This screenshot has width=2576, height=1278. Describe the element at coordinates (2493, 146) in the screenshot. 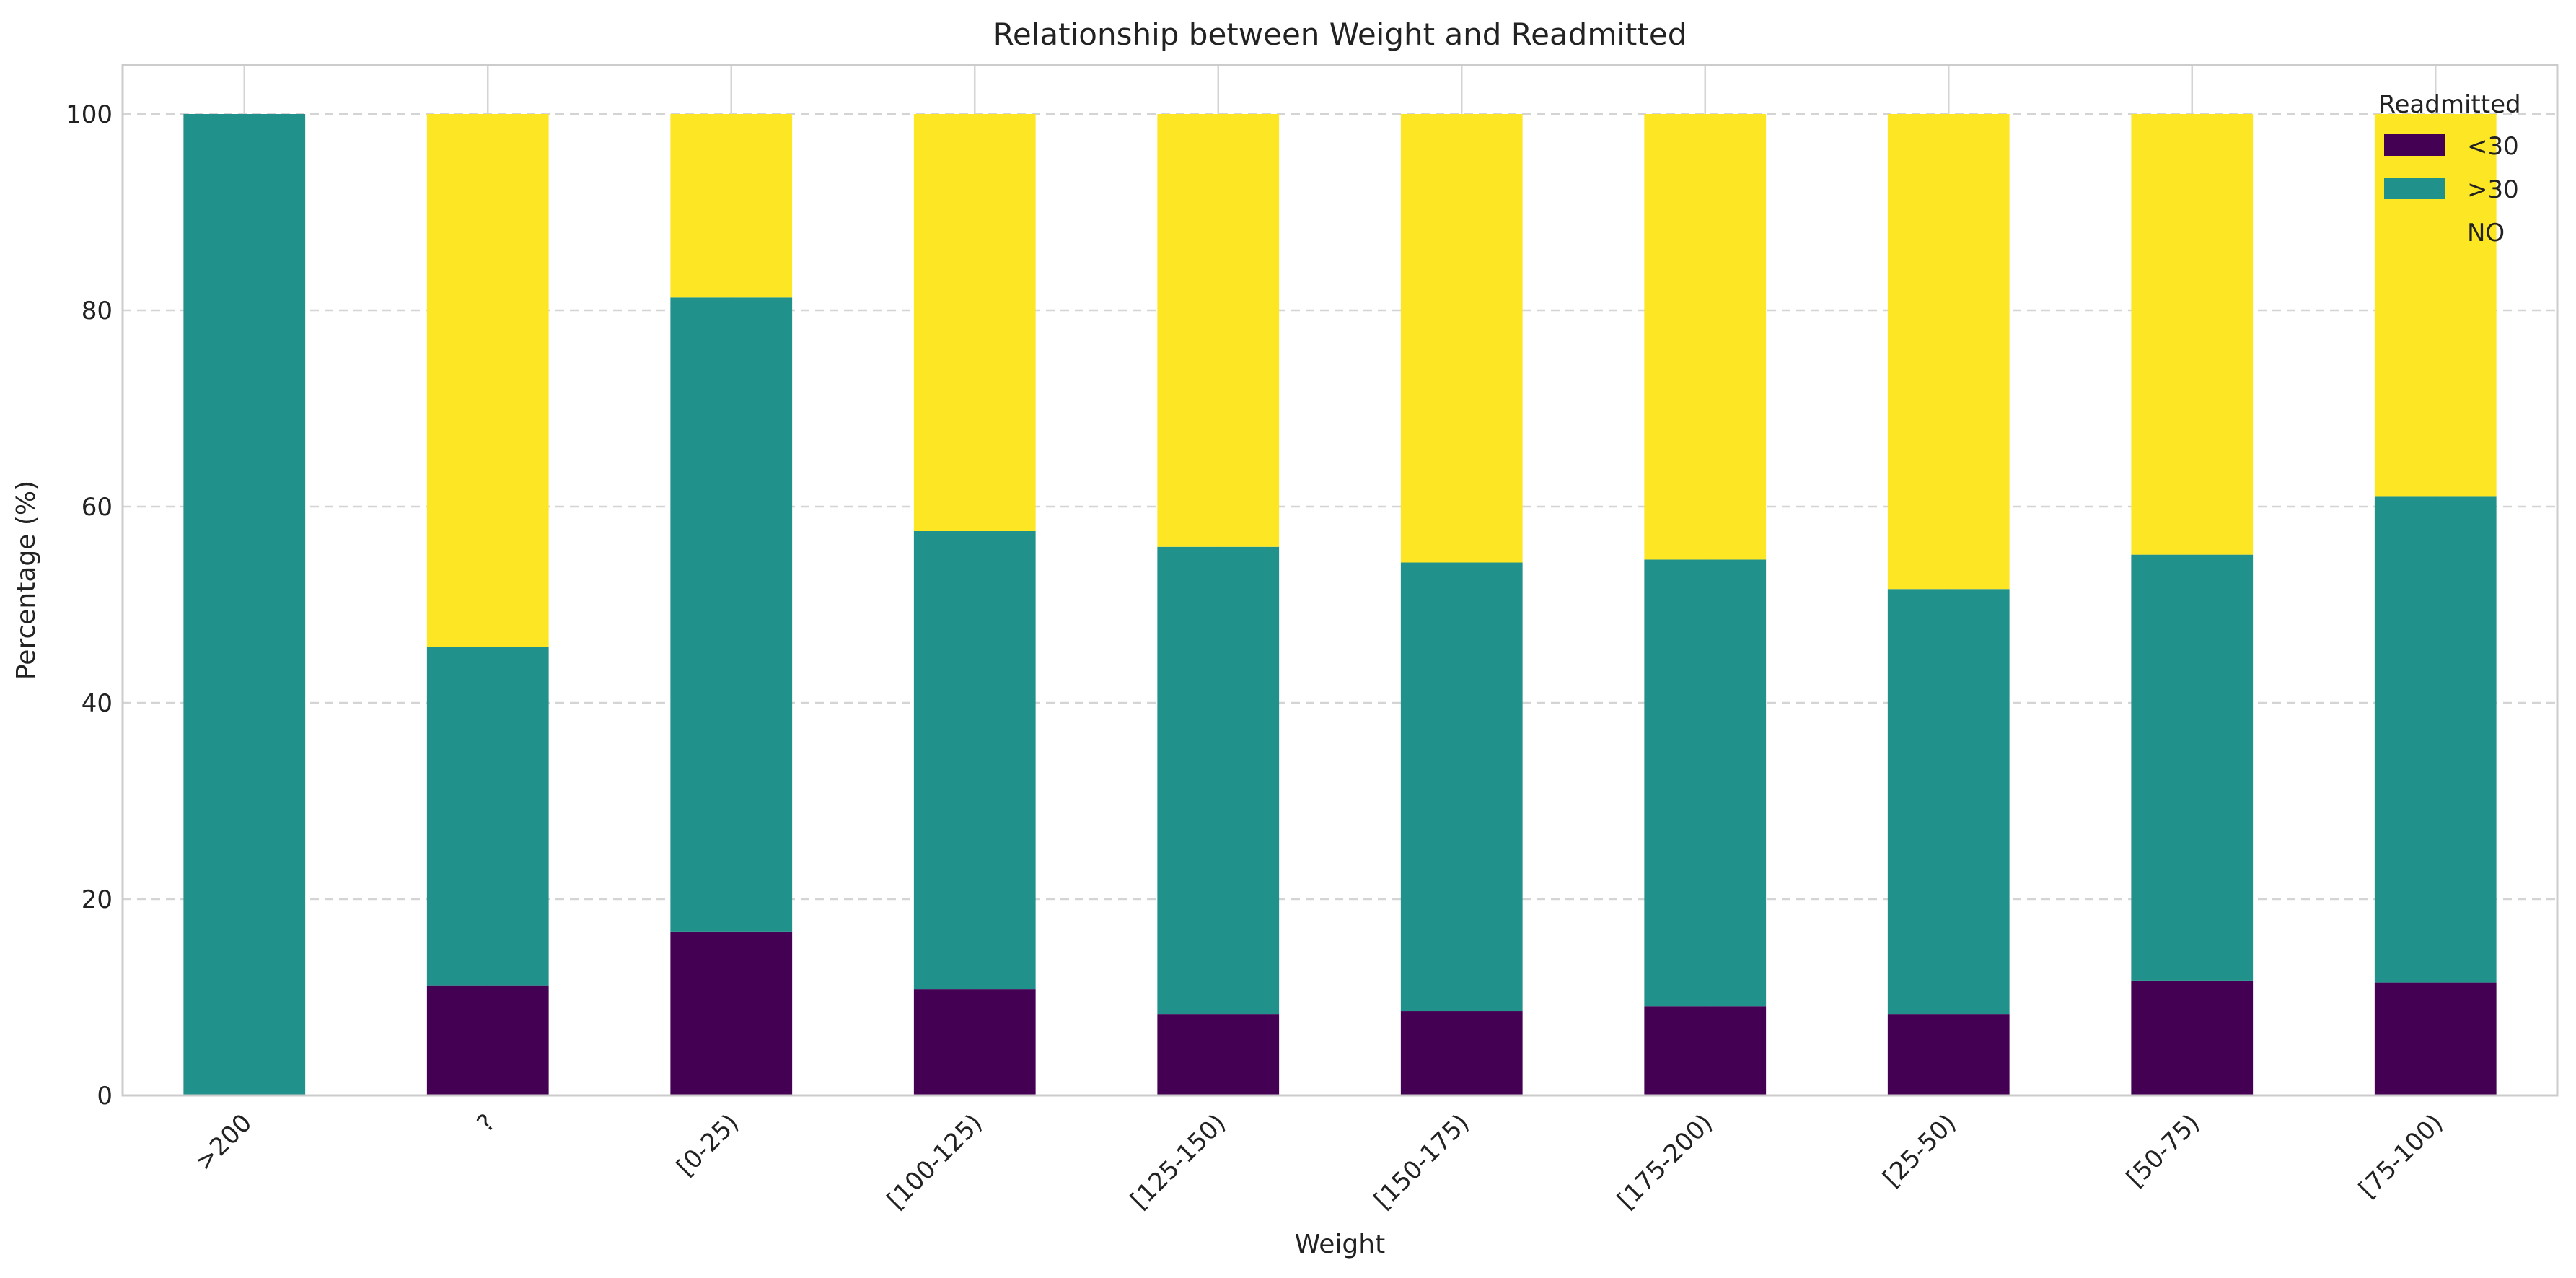

I see `legend-label: <30` at that location.